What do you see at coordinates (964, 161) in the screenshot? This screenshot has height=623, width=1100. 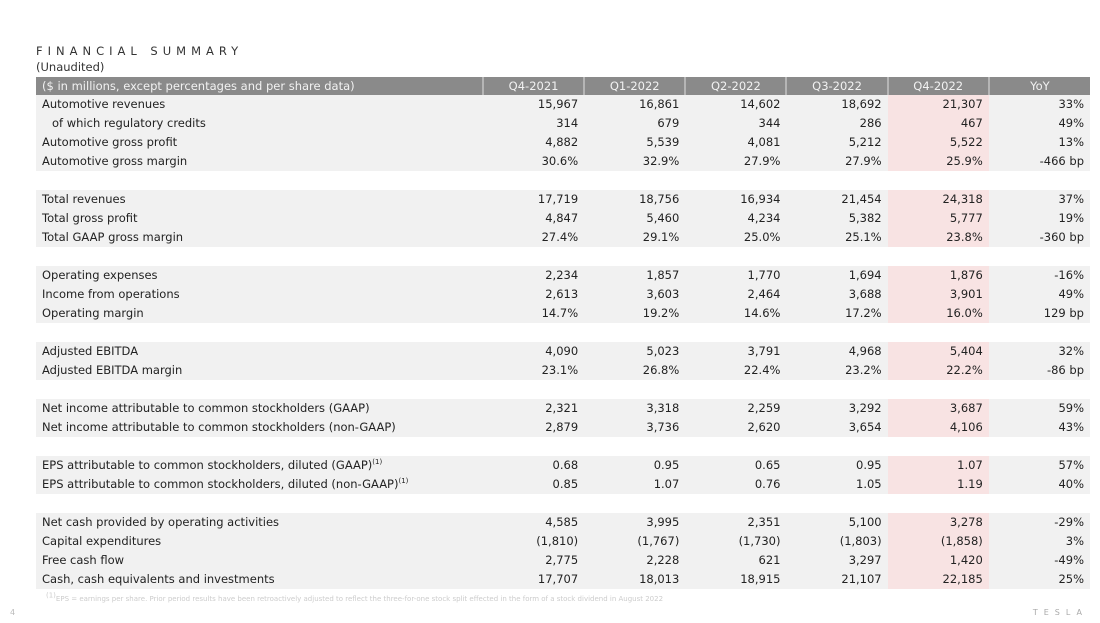 I see `cell-text: 25.9%` at bounding box center [964, 161].